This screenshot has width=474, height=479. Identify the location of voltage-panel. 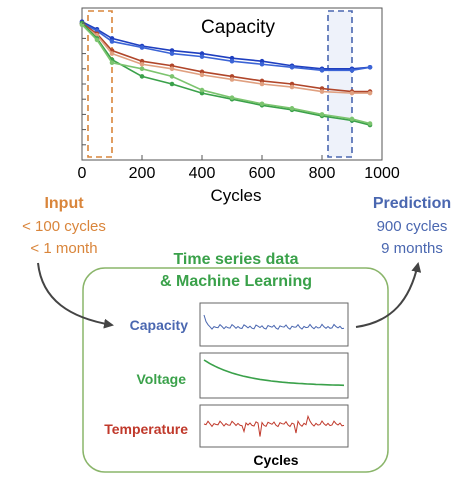
(274, 375).